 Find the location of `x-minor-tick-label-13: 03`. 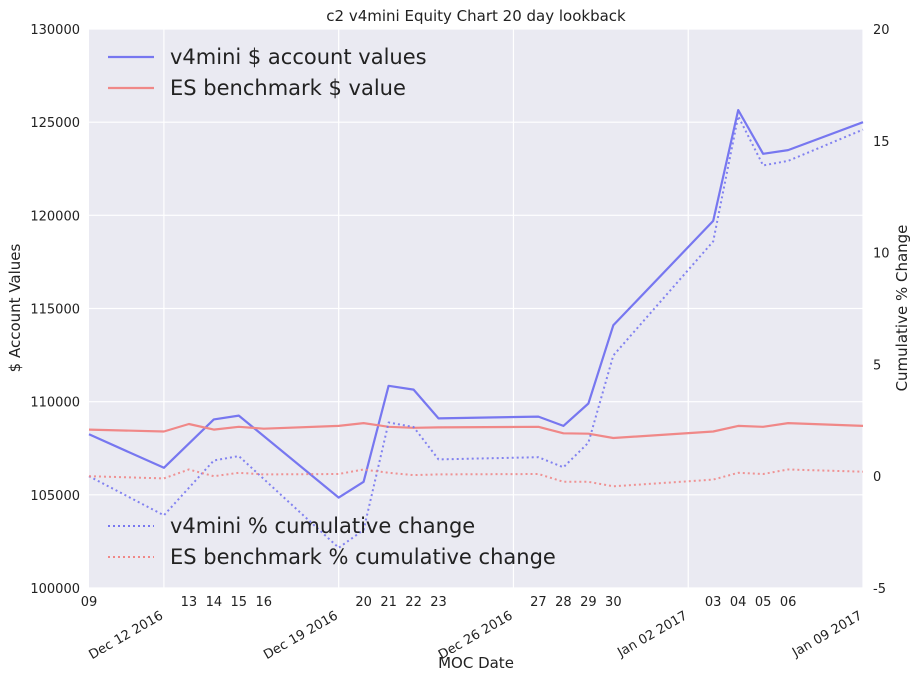

x-minor-tick-label-13: 03 is located at coordinates (713, 602).